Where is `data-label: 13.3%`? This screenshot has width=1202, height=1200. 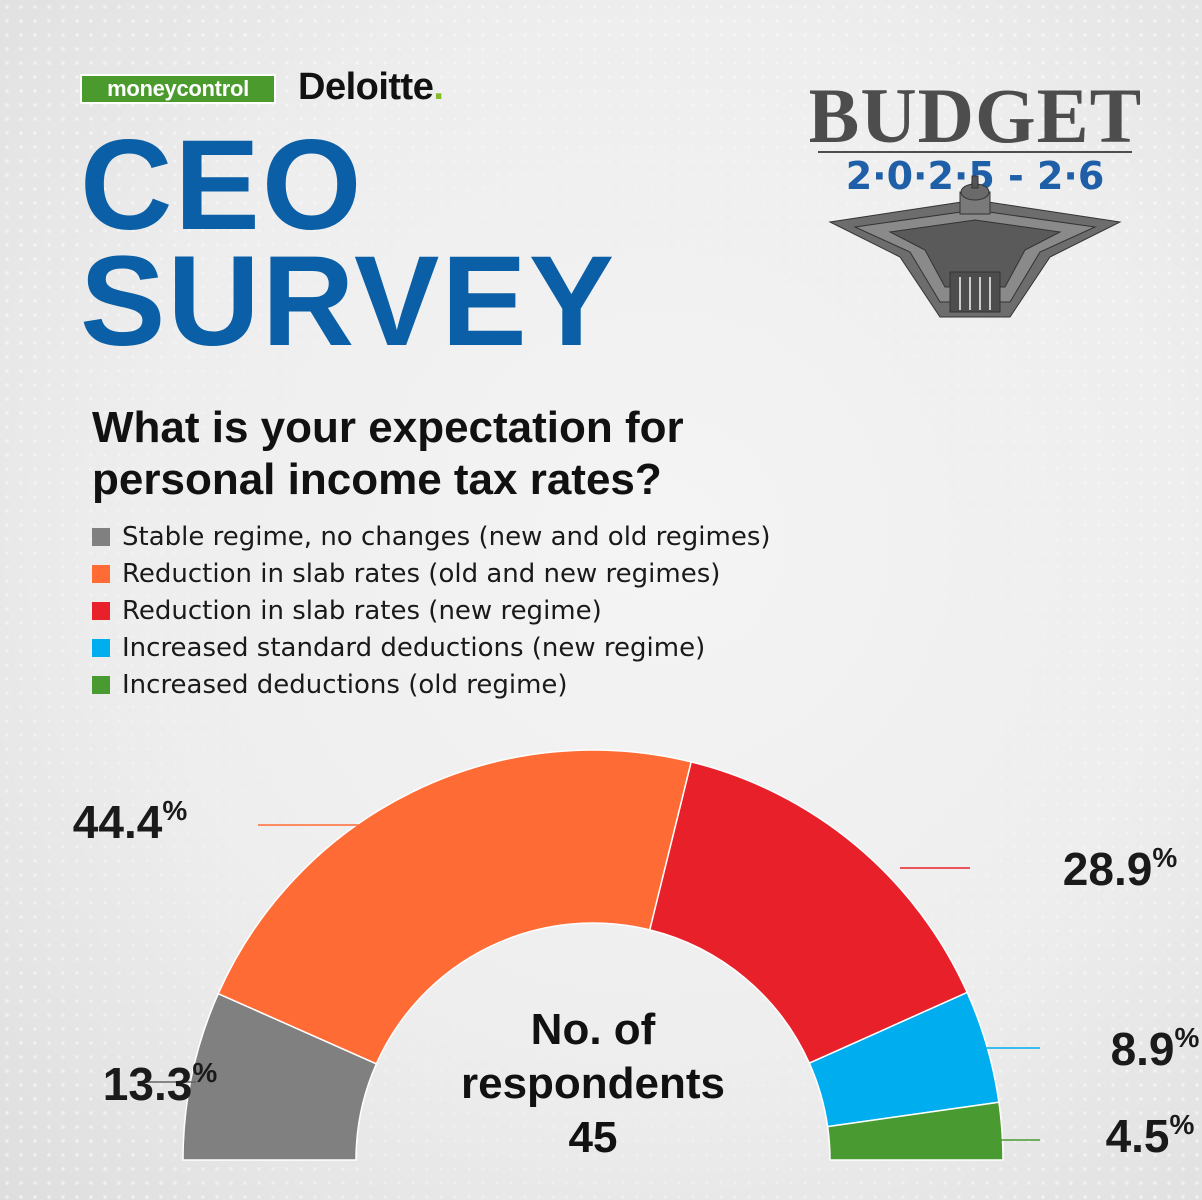
data-label: 13.3% is located at coordinates (160, 1083).